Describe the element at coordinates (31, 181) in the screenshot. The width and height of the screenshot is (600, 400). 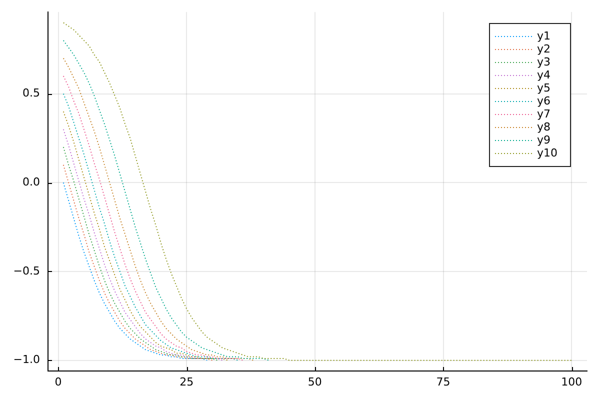
I see `y-tick-label: 0.0` at that location.